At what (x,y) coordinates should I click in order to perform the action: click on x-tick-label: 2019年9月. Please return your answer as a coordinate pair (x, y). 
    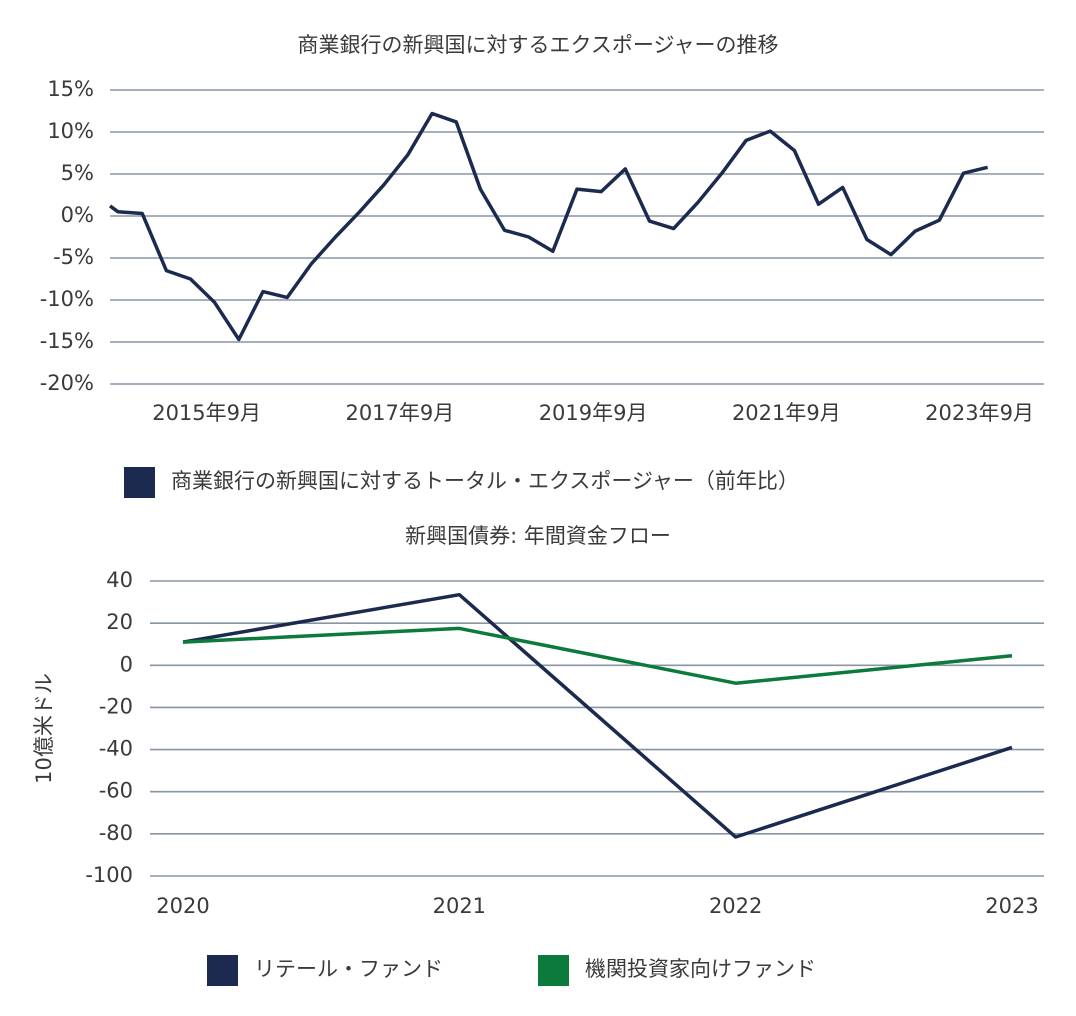
    Looking at the image, I should click on (593, 413).